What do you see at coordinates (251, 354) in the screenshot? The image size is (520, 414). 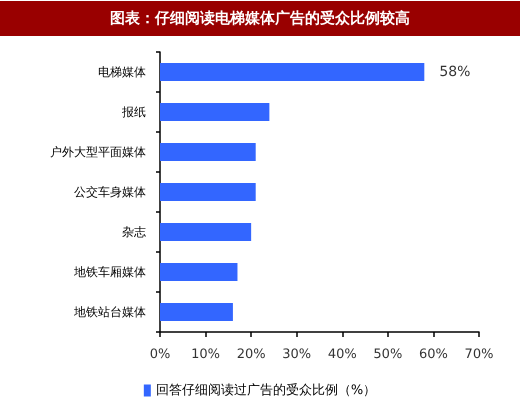 I see `x-tick-label: 20%` at bounding box center [251, 354].